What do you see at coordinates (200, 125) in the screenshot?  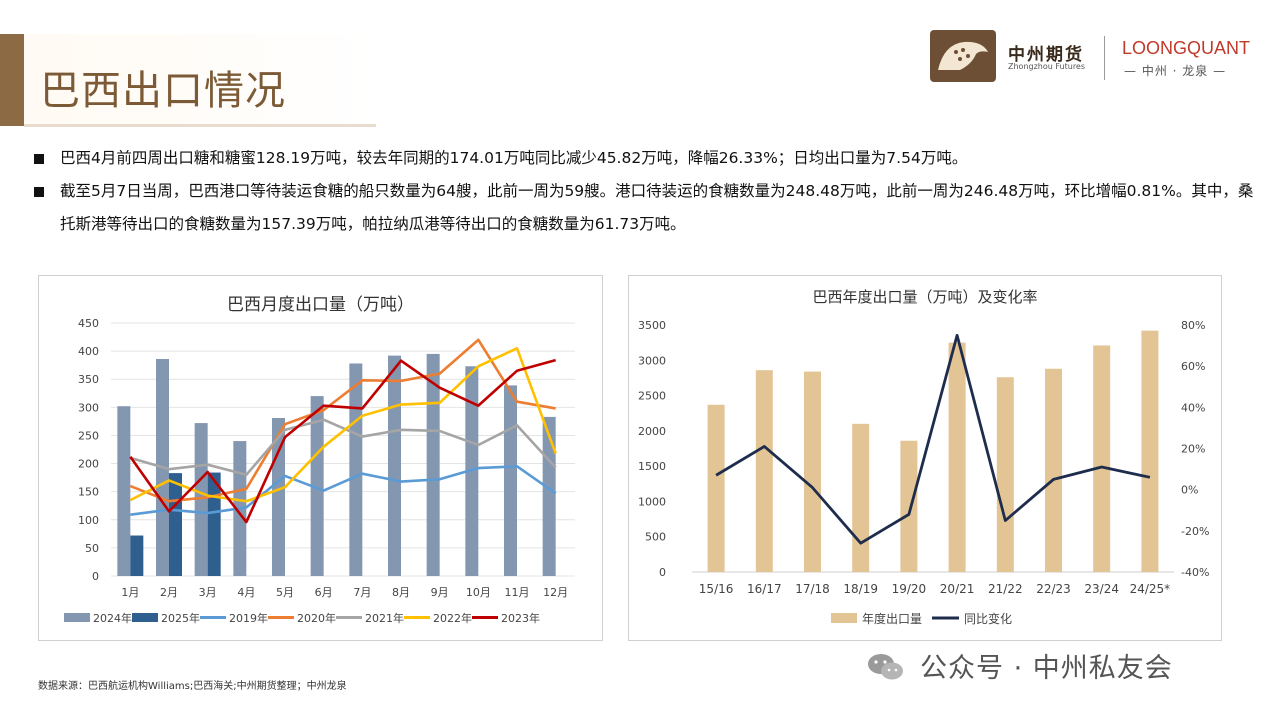 I see `title-underline` at bounding box center [200, 125].